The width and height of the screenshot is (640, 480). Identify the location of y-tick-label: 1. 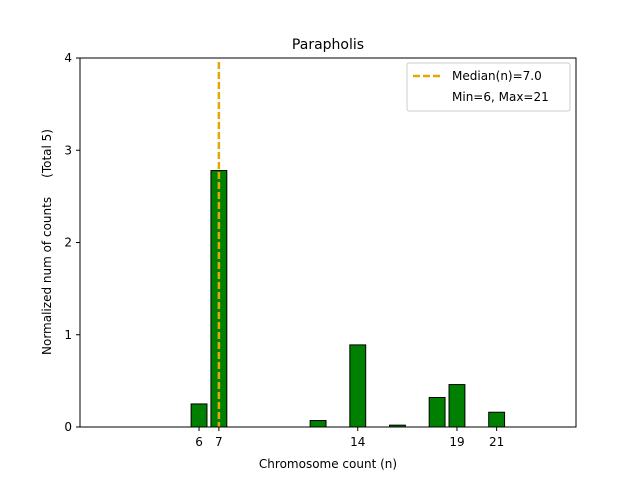
(68, 335).